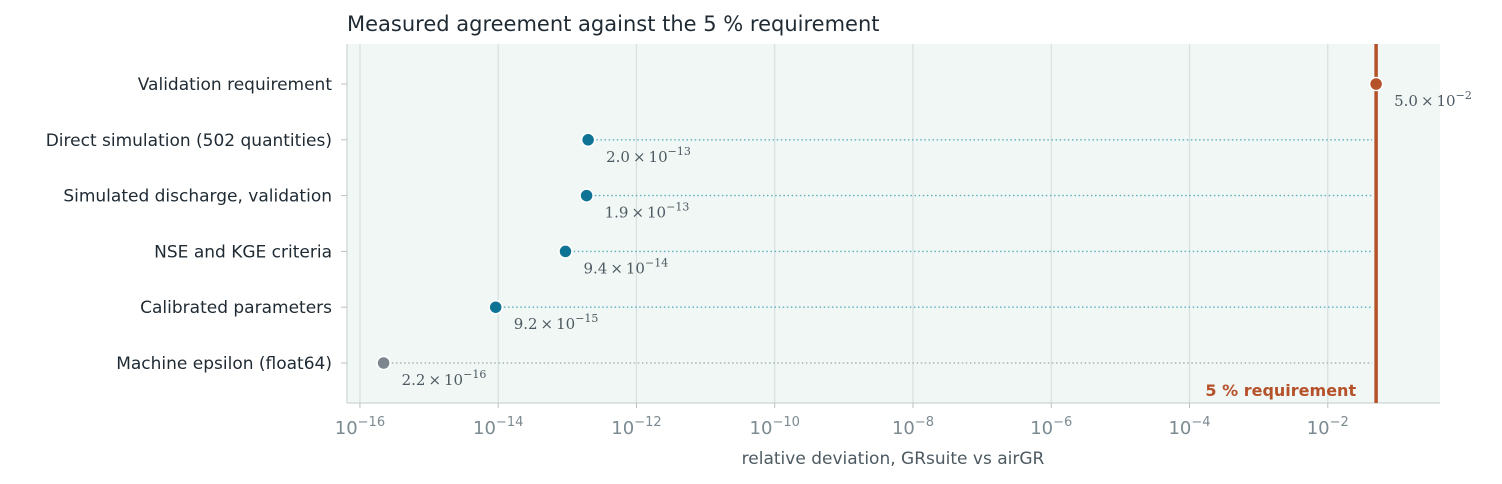 This screenshot has height=484, width=1502. Describe the element at coordinates (842, 421) in the screenshot. I see `x-ticks: 10⁻¹⁶ 10⁻¹⁴ 10⁻¹² 10⁻¹⁰ 10⁻⁸ 10⁻⁶ 10⁻⁴ 10⁻²` at that location.